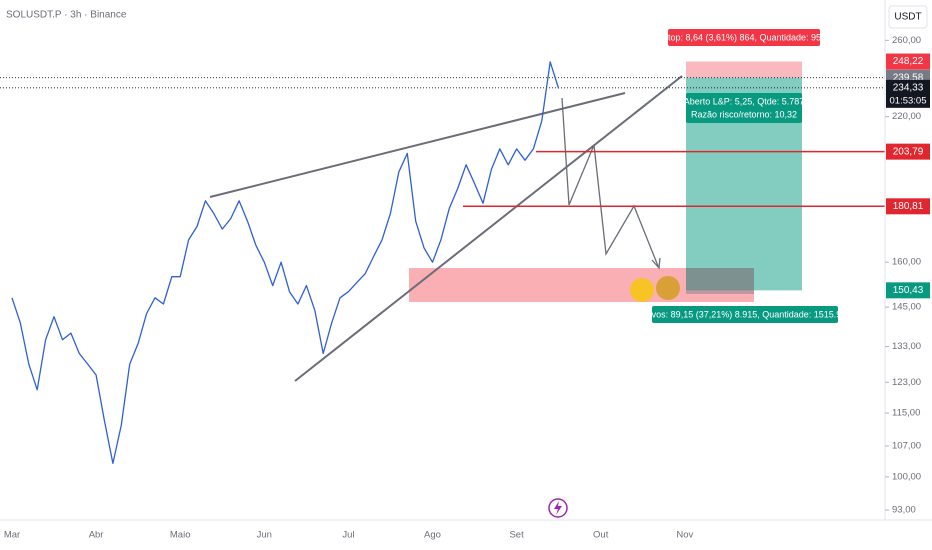 The width and height of the screenshot is (932, 550). What do you see at coordinates (744, 108) in the screenshot?
I see `open-label-box` at bounding box center [744, 108].